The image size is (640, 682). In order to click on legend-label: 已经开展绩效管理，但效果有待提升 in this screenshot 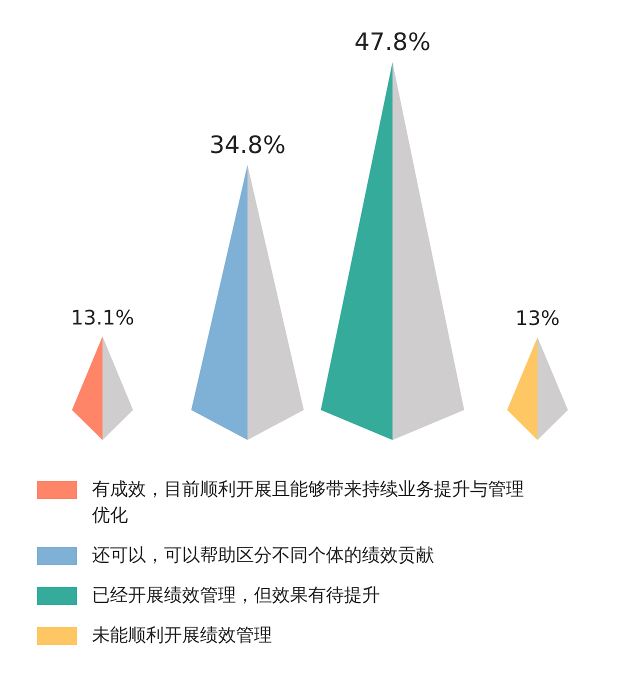, I will do `click(236, 595)`.